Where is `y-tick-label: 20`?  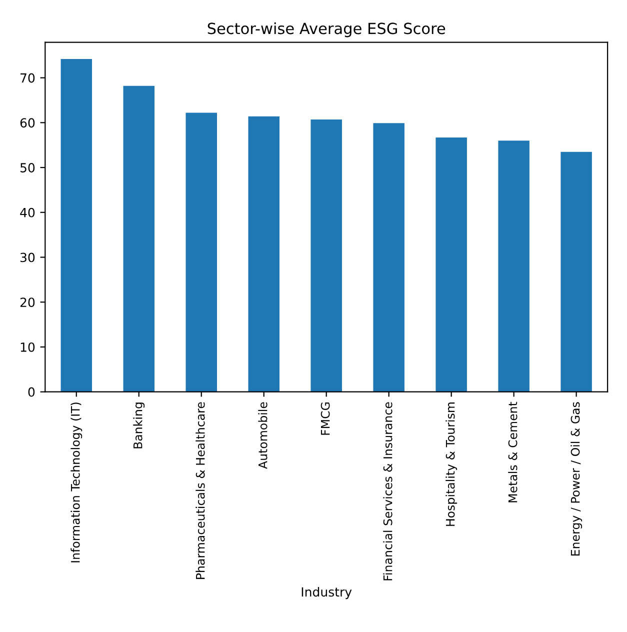
y-tick-label: 20 is located at coordinates (27, 303).